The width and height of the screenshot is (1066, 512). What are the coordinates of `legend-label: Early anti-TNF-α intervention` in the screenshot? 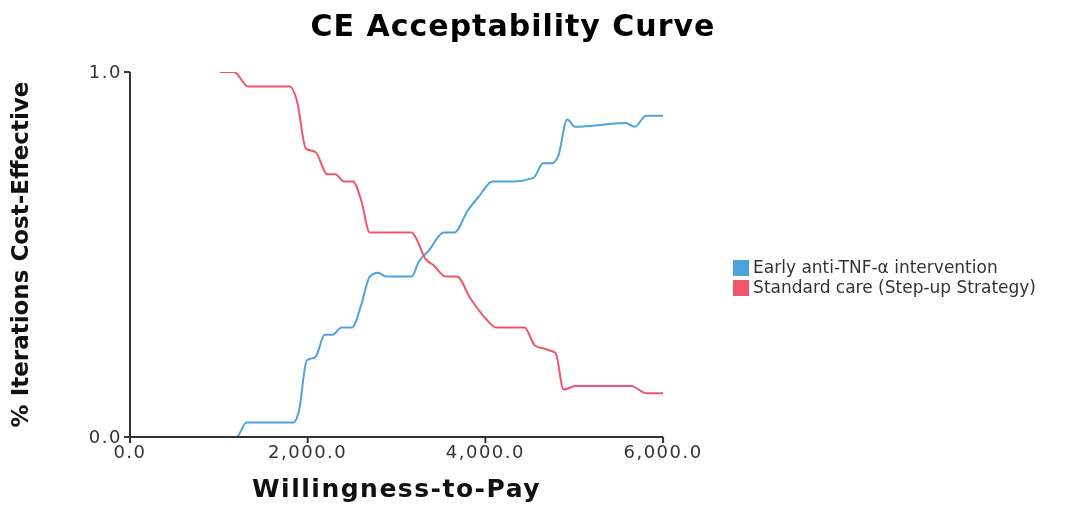 It's located at (875, 267).